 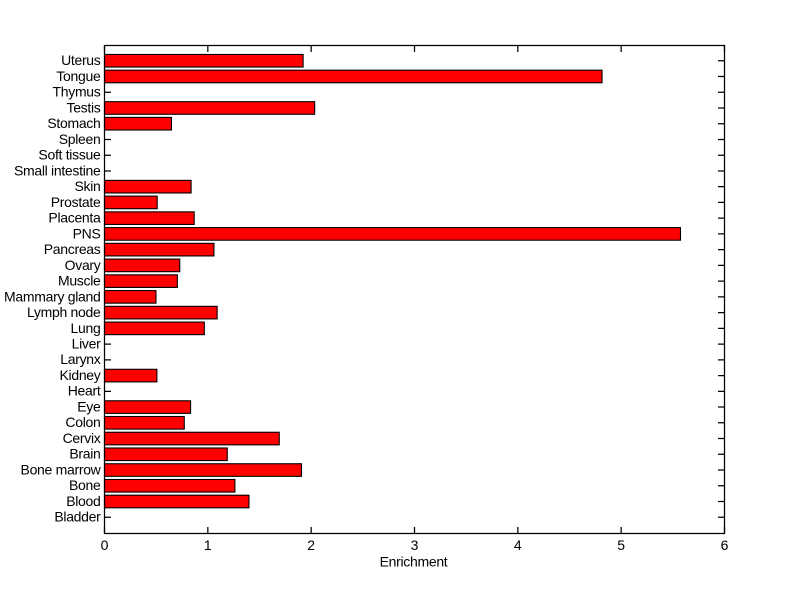 What do you see at coordinates (84, 107) in the screenshot?
I see `svg-text: Testis` at bounding box center [84, 107].